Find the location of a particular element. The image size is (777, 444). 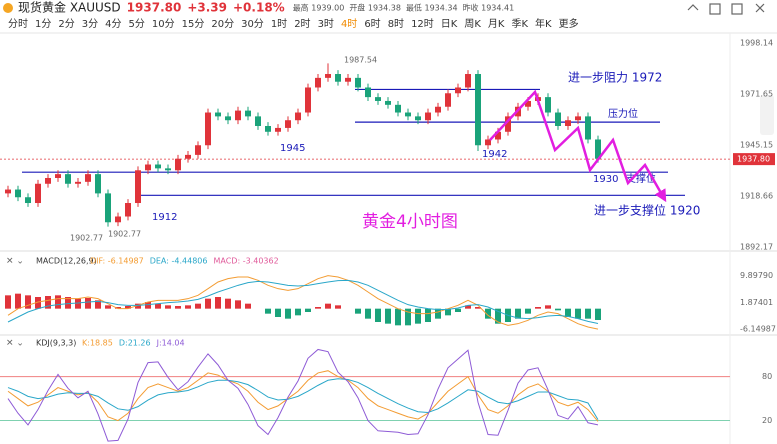

timeframe-tab: 10分 is located at coordinates (163, 24).